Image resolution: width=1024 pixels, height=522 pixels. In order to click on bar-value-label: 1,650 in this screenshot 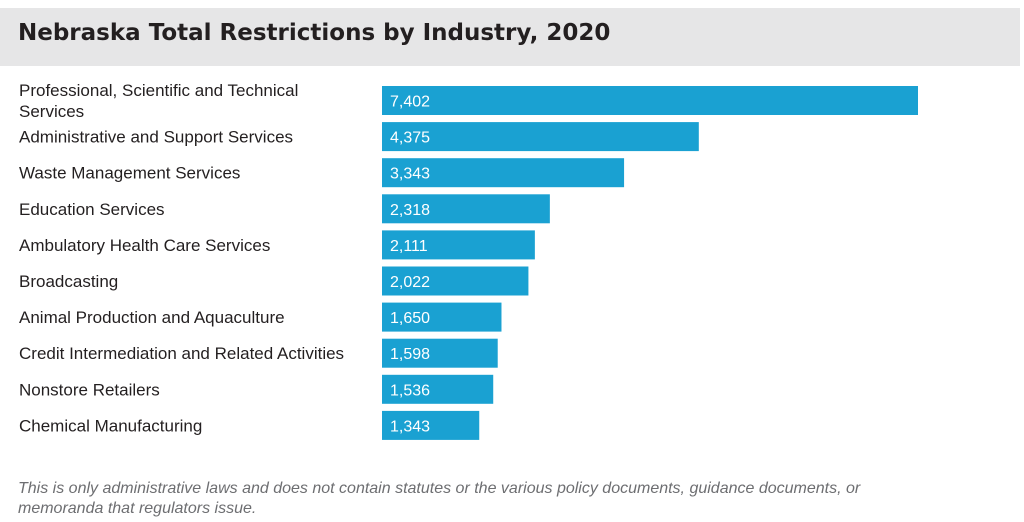, I will do `click(410, 318)`.